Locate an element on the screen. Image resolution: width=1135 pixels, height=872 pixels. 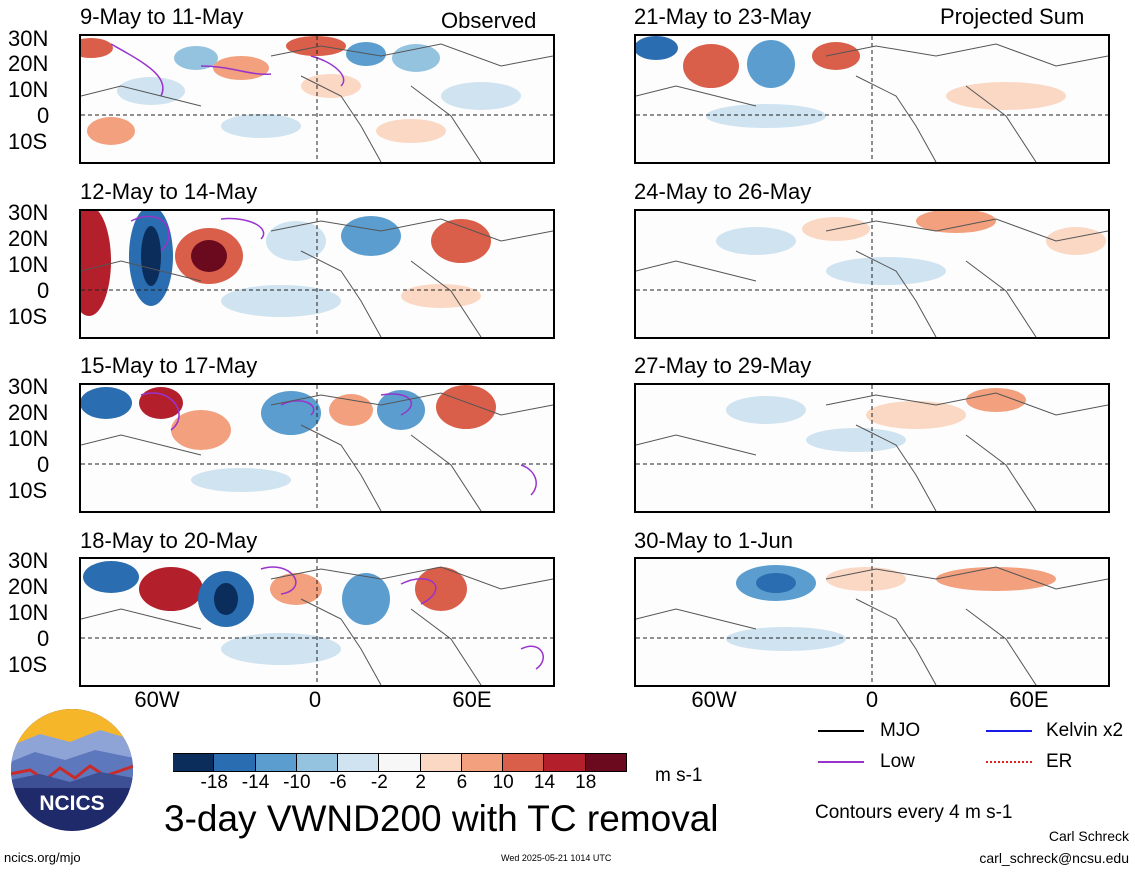
legend-low-line is located at coordinates (841, 762).